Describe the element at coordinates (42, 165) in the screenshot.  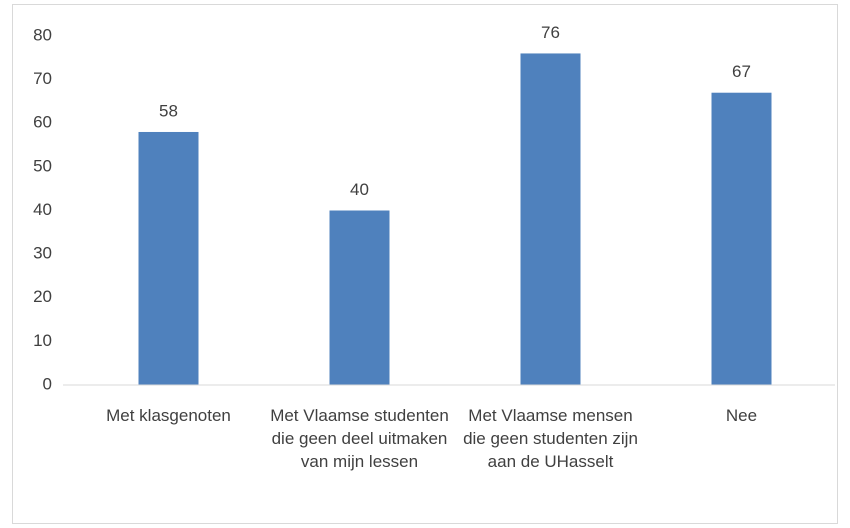
I see `y-tick-label: 50` at that location.